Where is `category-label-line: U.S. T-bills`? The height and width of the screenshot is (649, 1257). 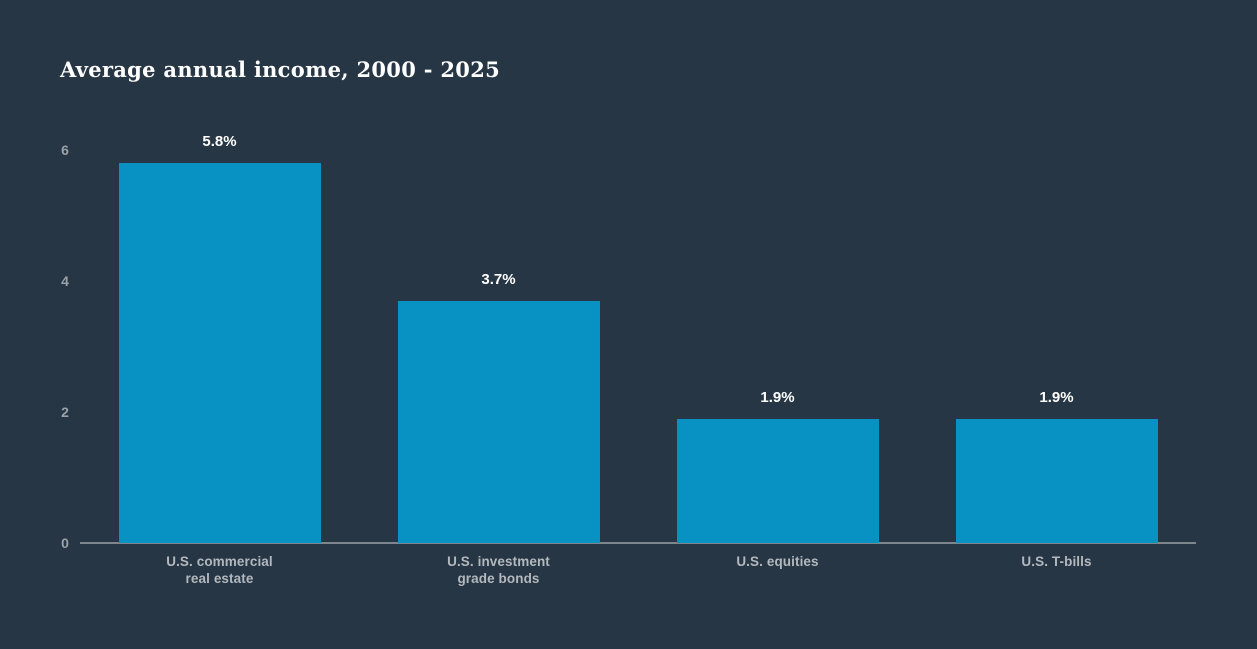 category-label-line: U.S. T-bills is located at coordinates (1056, 561).